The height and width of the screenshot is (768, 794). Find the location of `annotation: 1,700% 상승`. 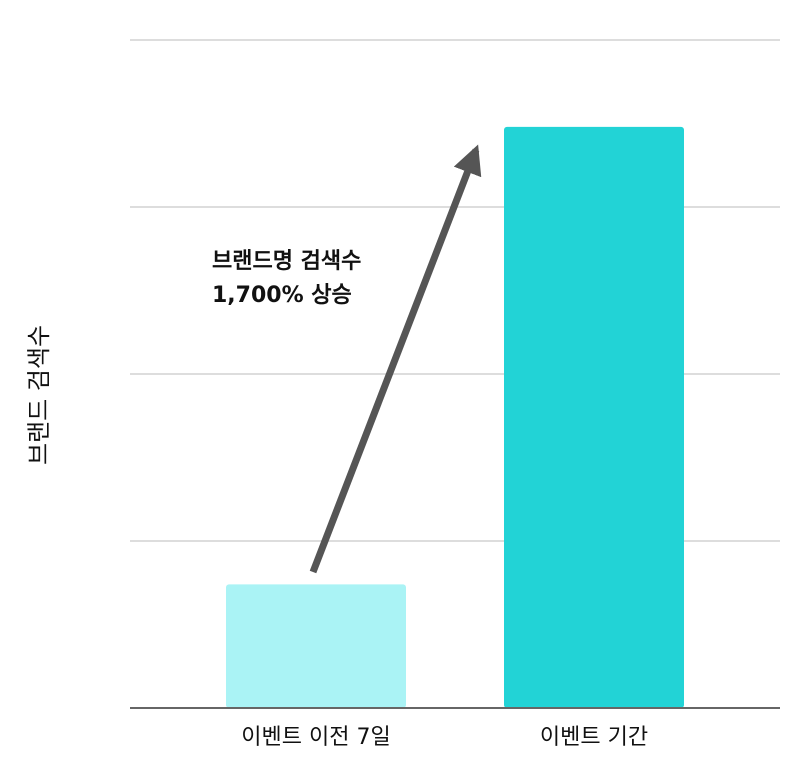

annotation: 1,700% 상승 is located at coordinates (282, 295).